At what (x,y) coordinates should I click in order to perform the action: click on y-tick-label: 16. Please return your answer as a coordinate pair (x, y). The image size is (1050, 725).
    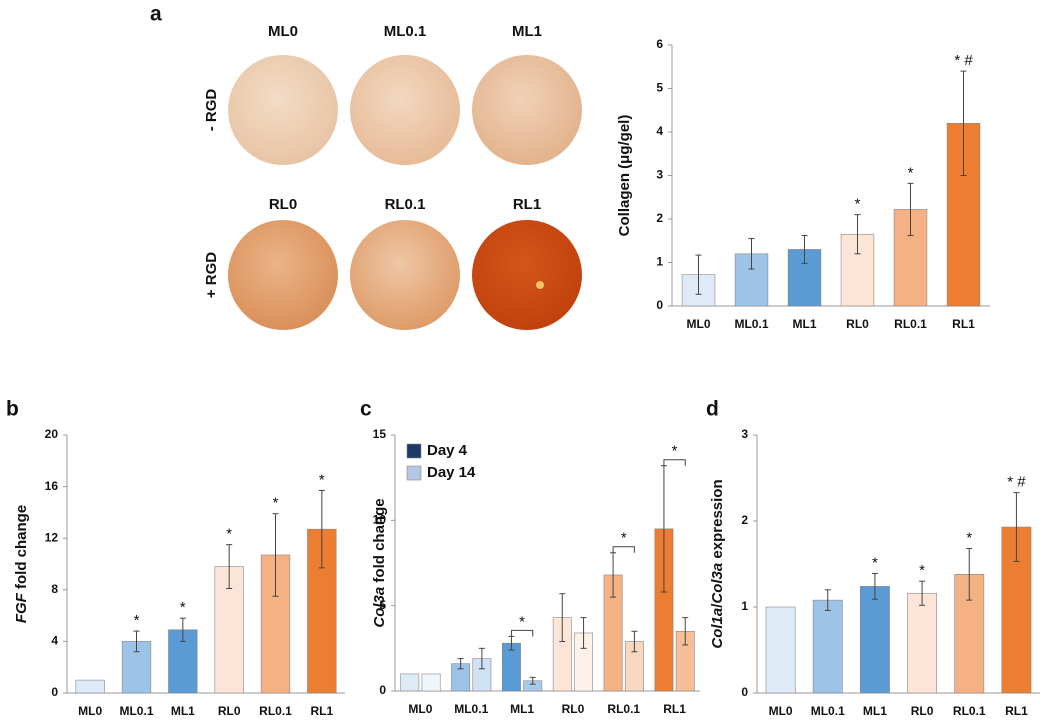
    Looking at the image, I should click on (52, 486).